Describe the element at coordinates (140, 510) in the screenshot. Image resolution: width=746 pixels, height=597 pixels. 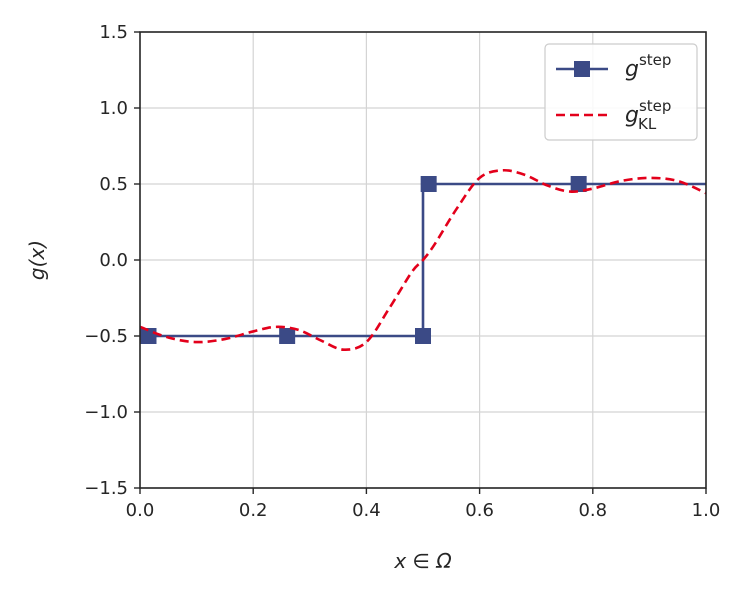
I see `x-tick-label: 0.0` at that location.